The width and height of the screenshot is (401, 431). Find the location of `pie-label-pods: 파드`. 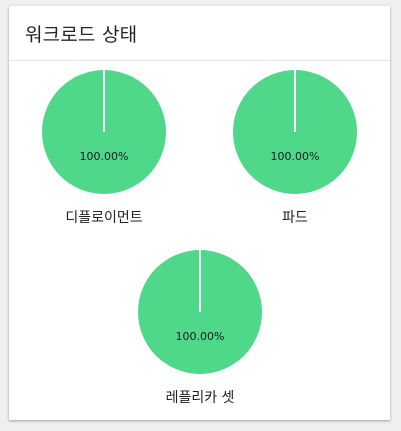

pie-label-pods: 파드 is located at coordinates (295, 218).